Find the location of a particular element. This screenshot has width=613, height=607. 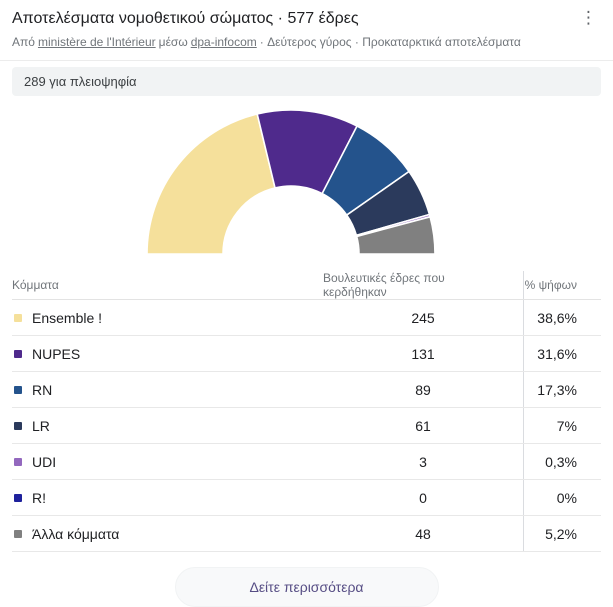

more-options-icon: ⋮ is located at coordinates (588, 17).